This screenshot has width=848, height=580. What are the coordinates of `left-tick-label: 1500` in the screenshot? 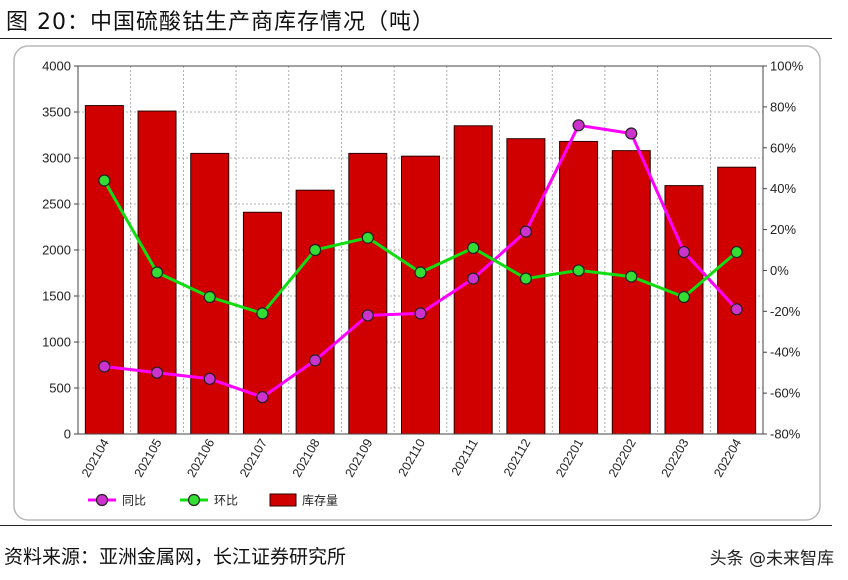 It's located at (56, 296).